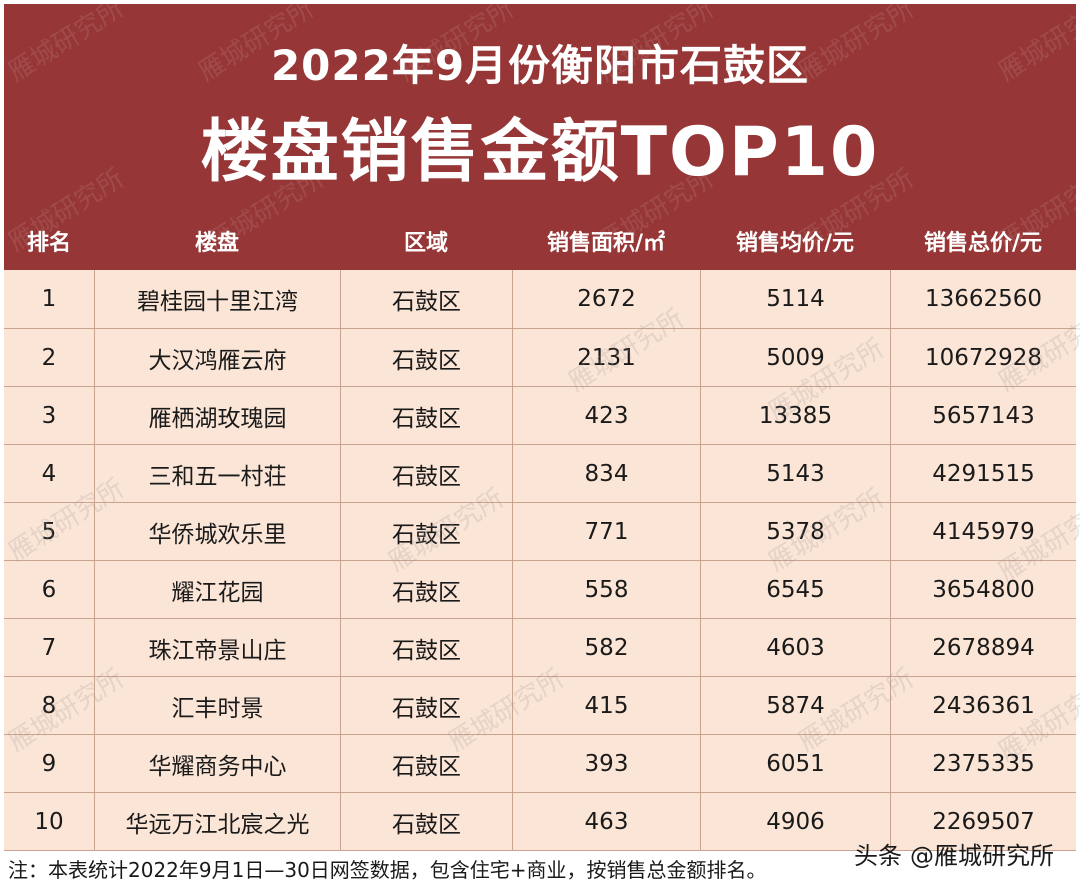  Describe the element at coordinates (49, 821) in the screenshot. I see `cell-rank: 10` at that location.